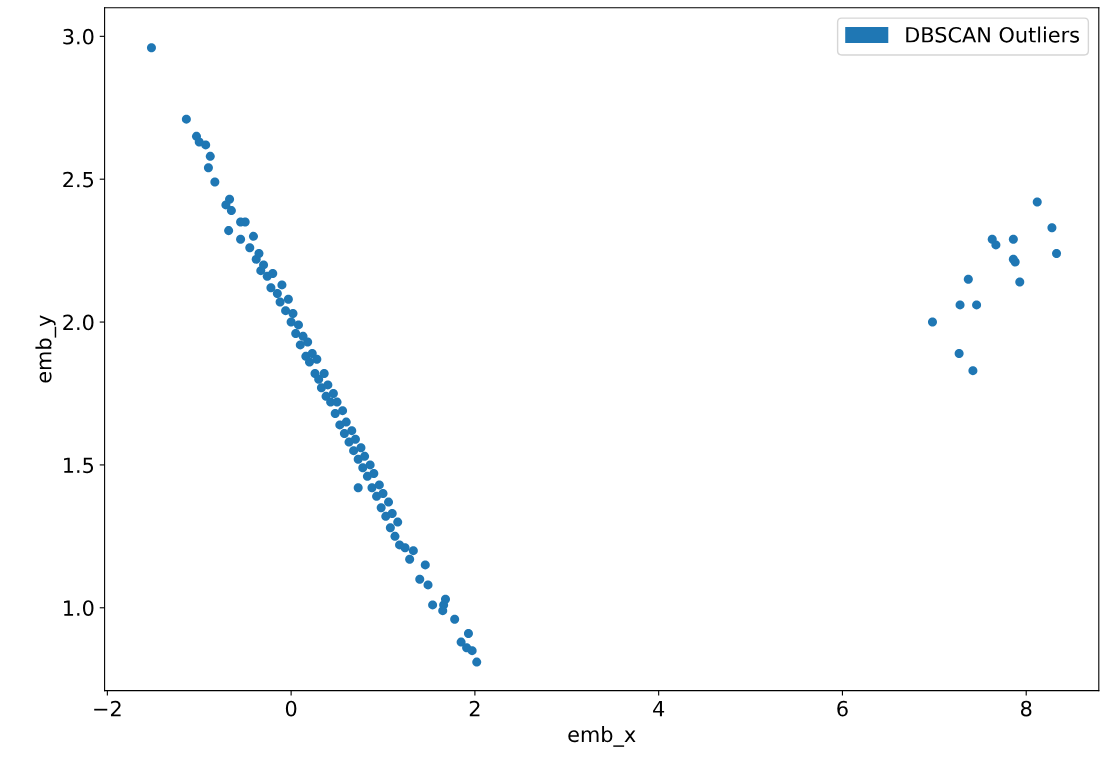  What do you see at coordinates (78, 322) in the screenshot?
I see `y-tick-label: 2.0` at bounding box center [78, 322].